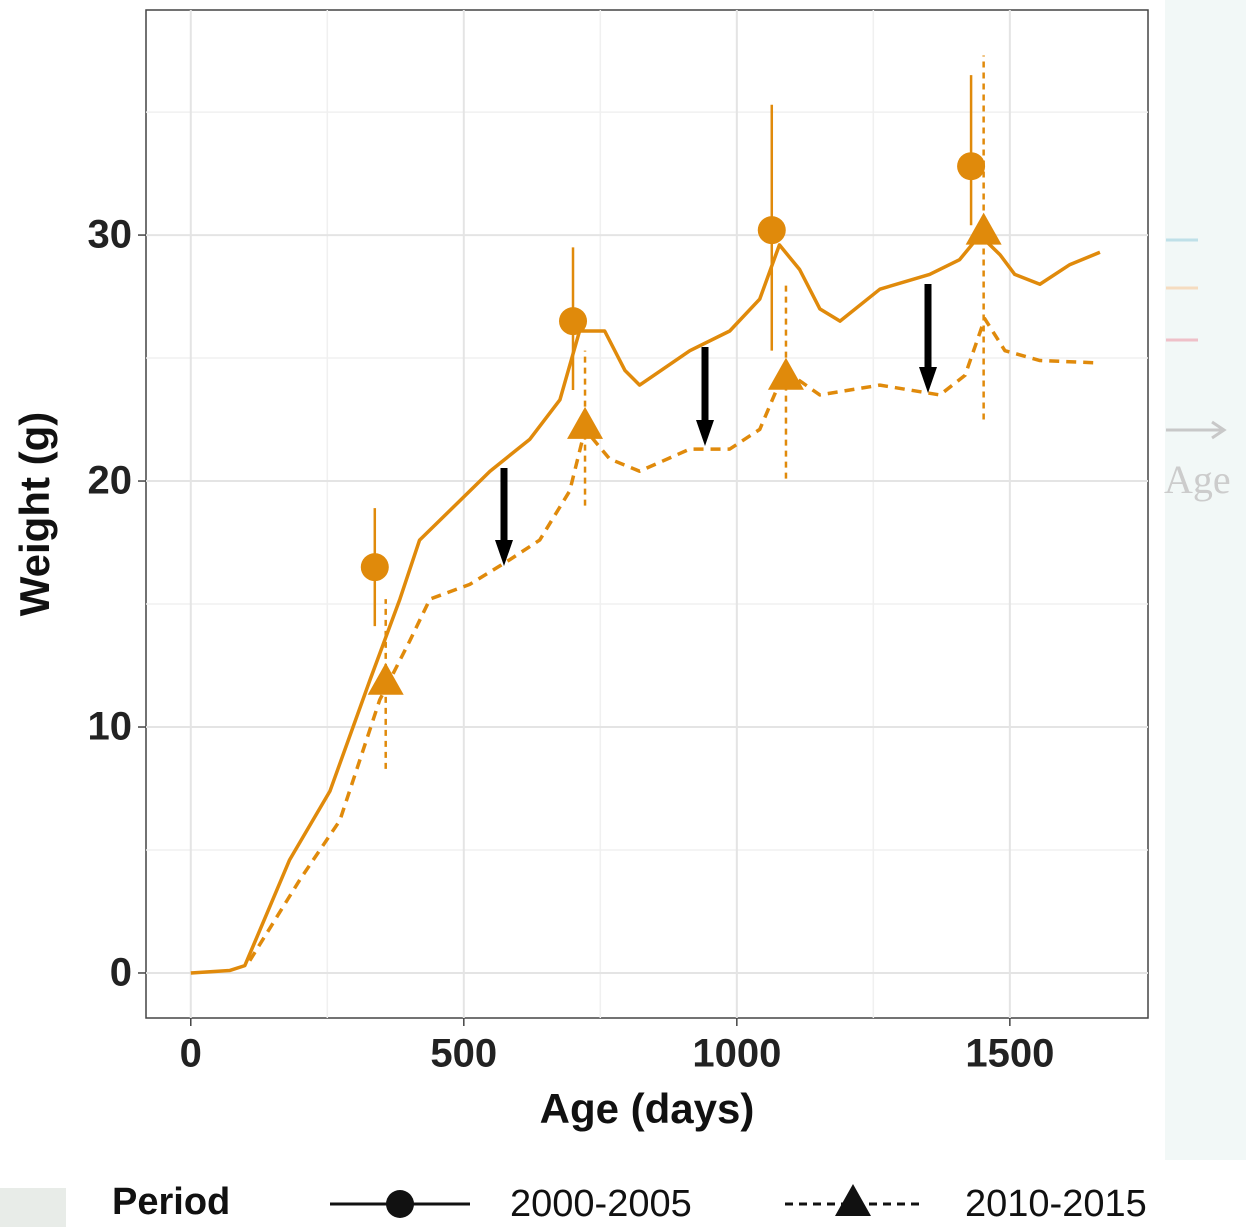  I want to click on background-text: Age, so click(1197, 479).